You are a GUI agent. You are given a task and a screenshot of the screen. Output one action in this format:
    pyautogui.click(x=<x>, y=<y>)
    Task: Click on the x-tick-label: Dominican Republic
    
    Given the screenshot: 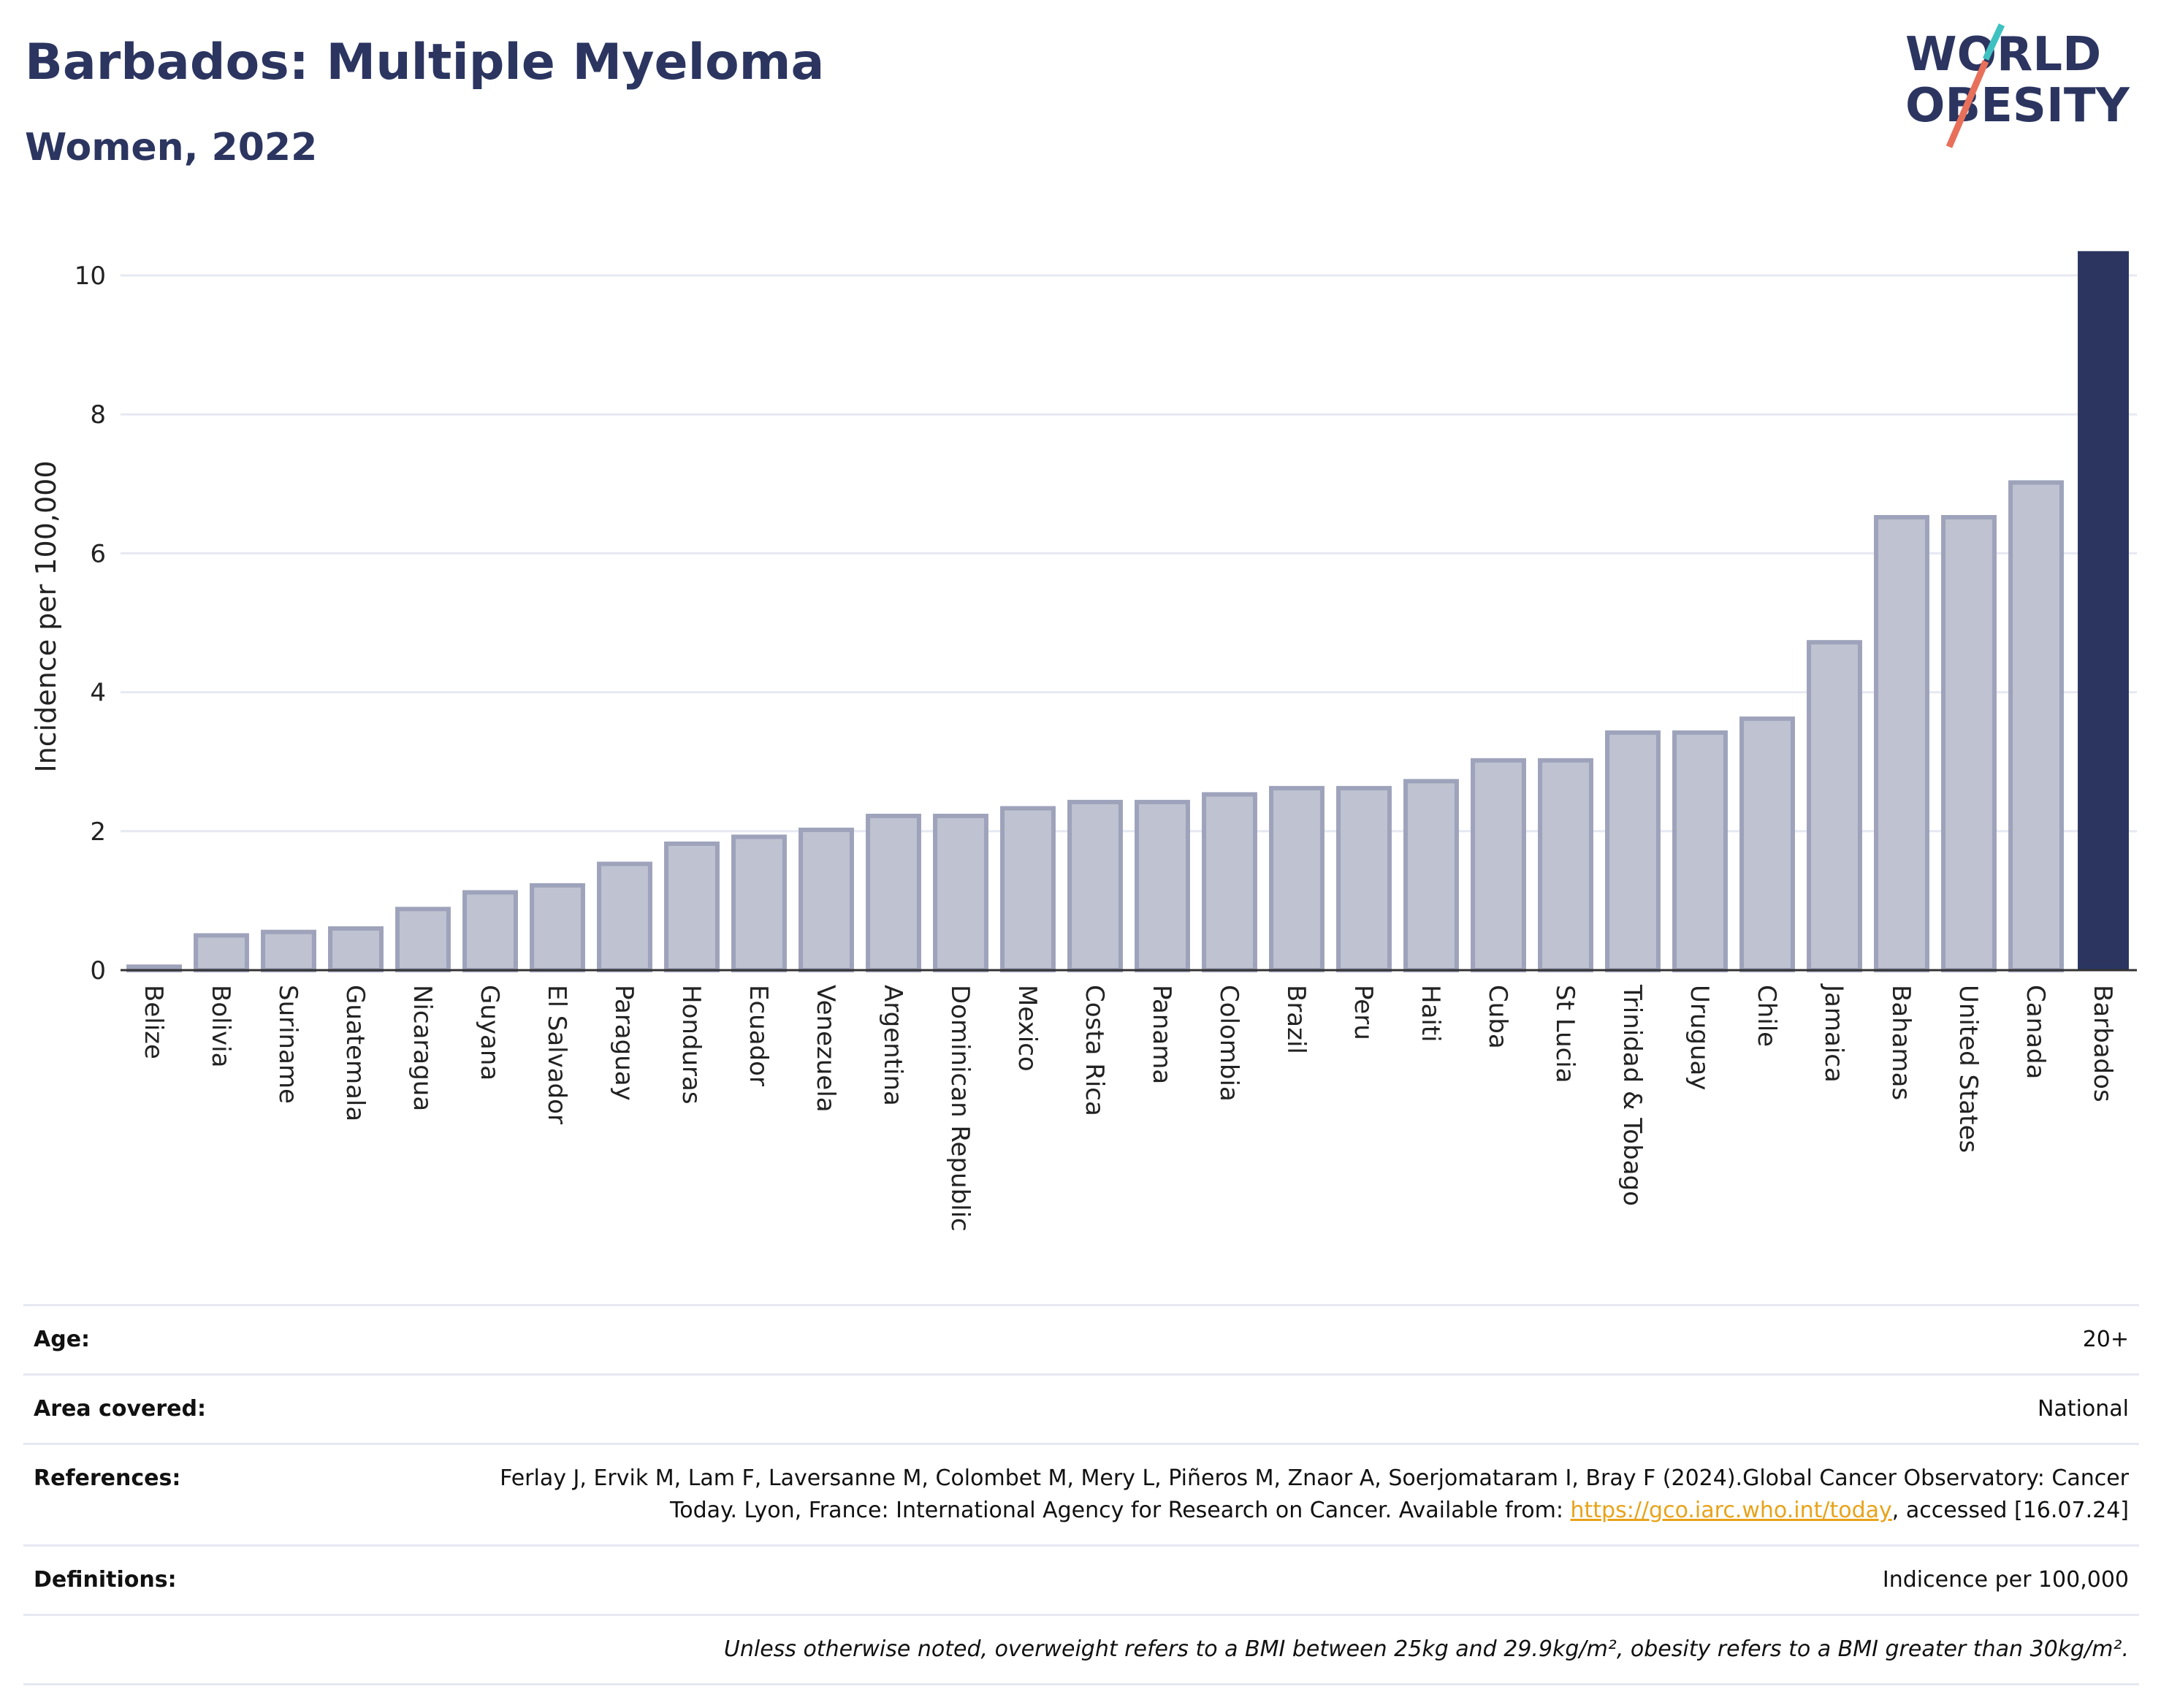 What is the action you would take?
    pyautogui.click(x=960, y=1108)
    